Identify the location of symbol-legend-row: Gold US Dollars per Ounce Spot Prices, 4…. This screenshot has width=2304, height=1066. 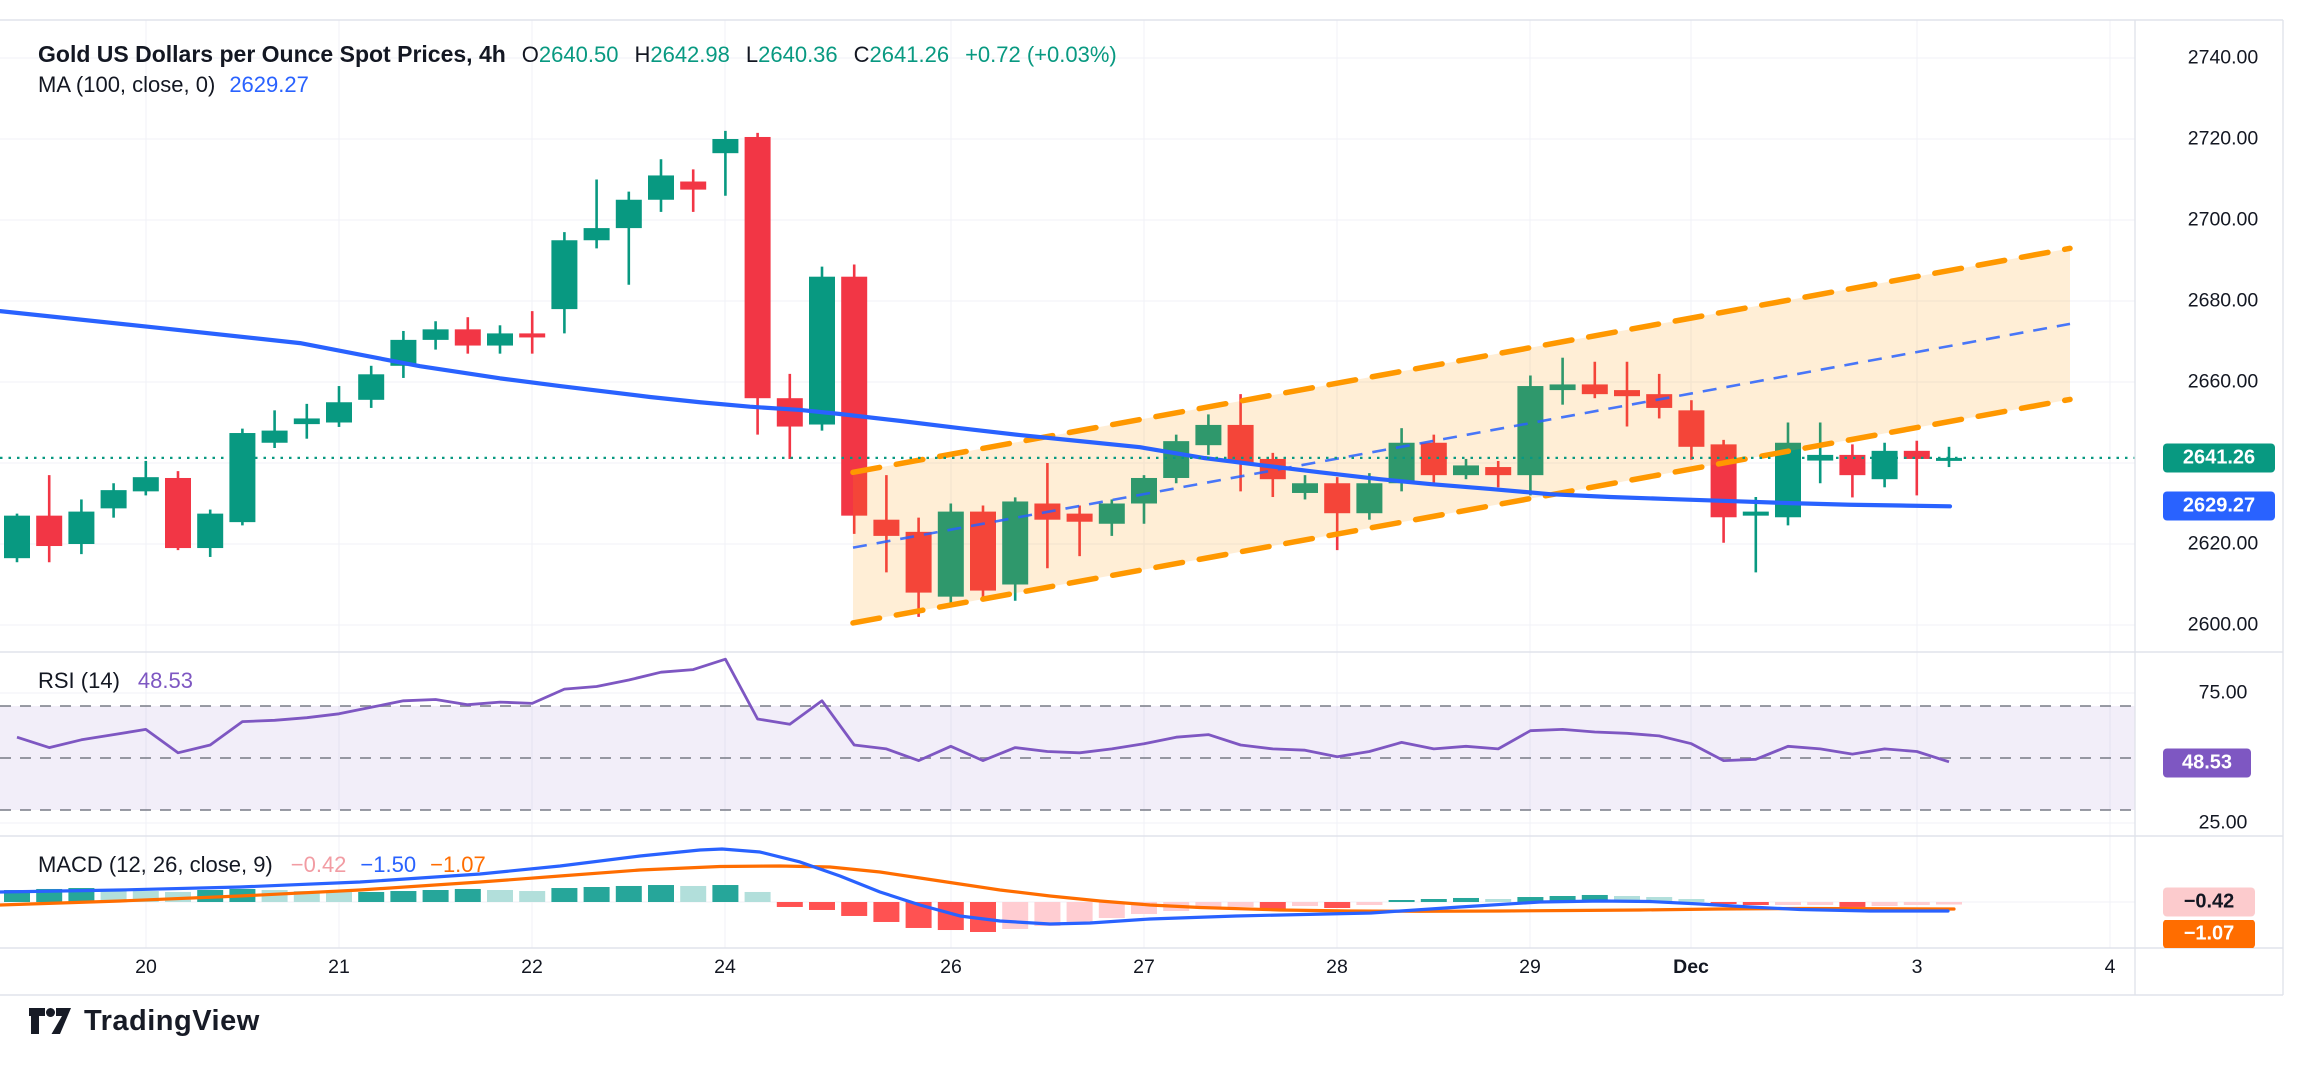
(577, 54).